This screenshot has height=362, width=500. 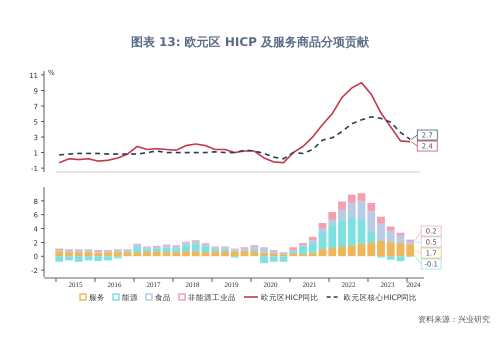 I want to click on text: 资料来源：兴业研究, so click(x=454, y=319).